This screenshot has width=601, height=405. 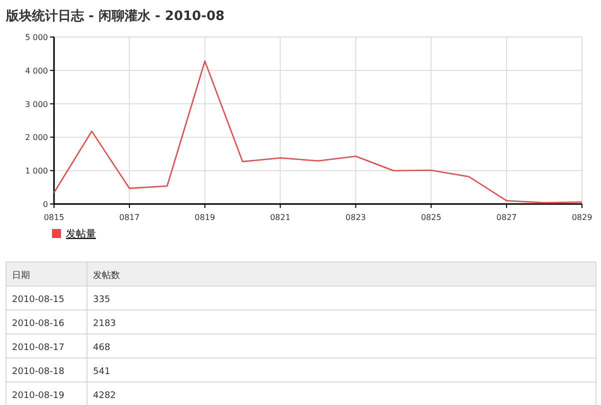 What do you see at coordinates (205, 217) in the screenshot?
I see `x-tick-label: 0819` at bounding box center [205, 217].